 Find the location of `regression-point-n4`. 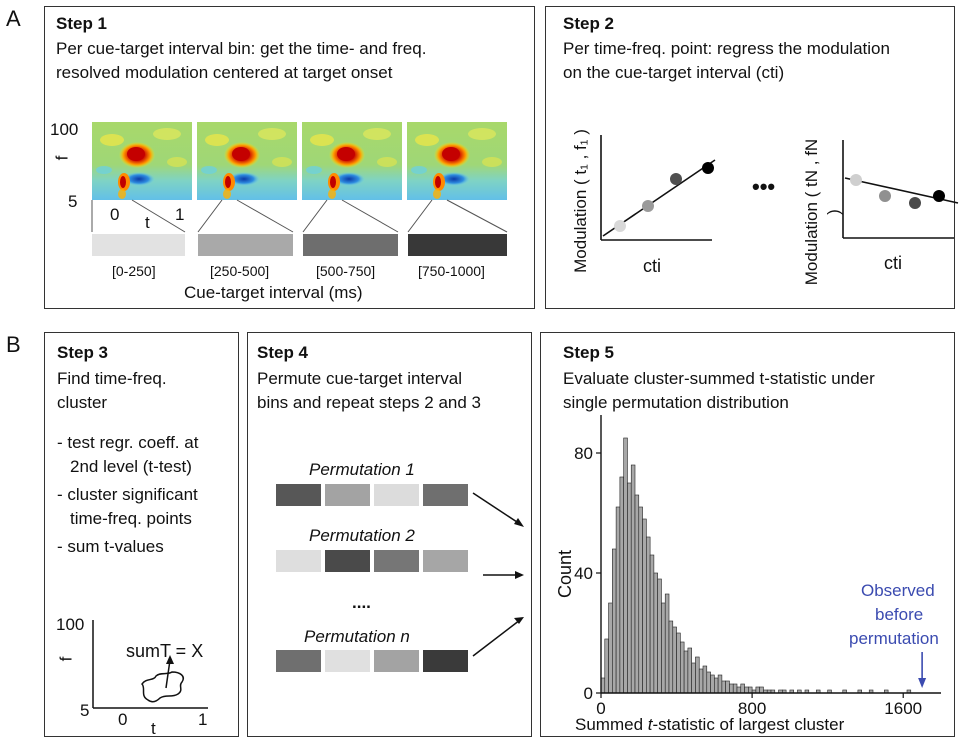

regression-point-n4 is located at coordinates (939, 196).